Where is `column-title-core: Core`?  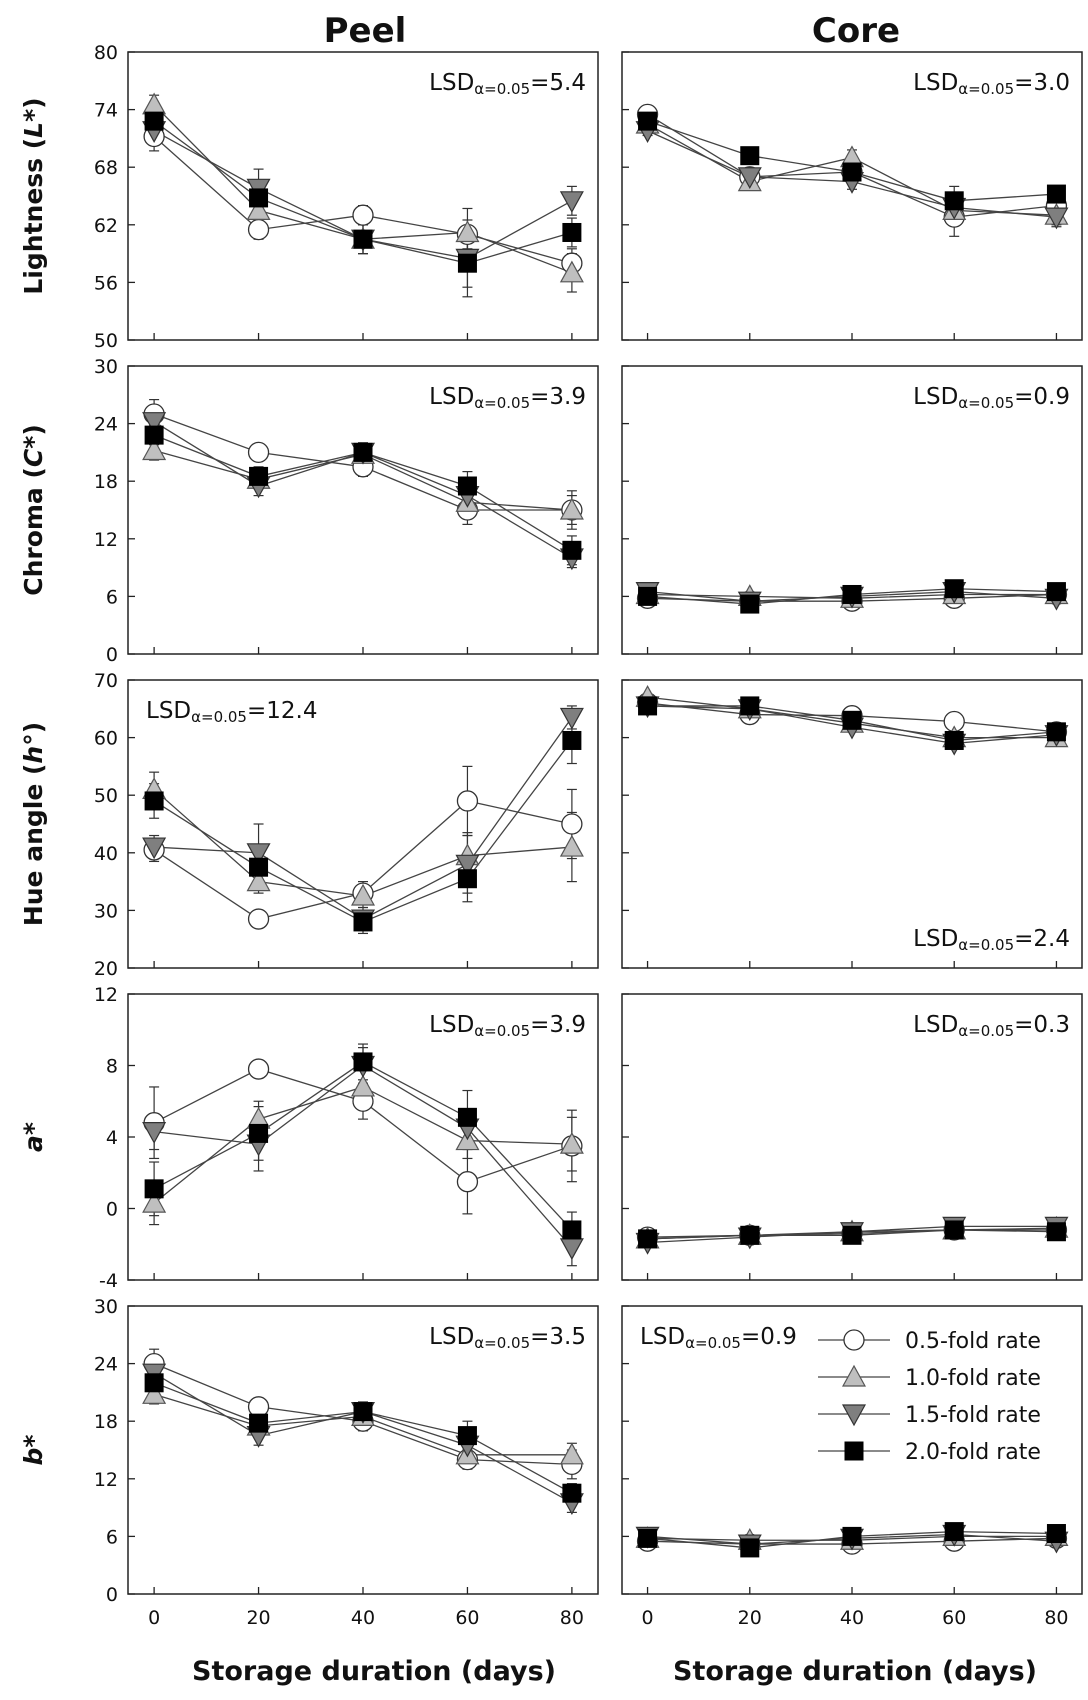 column-title-core: Core is located at coordinates (856, 31).